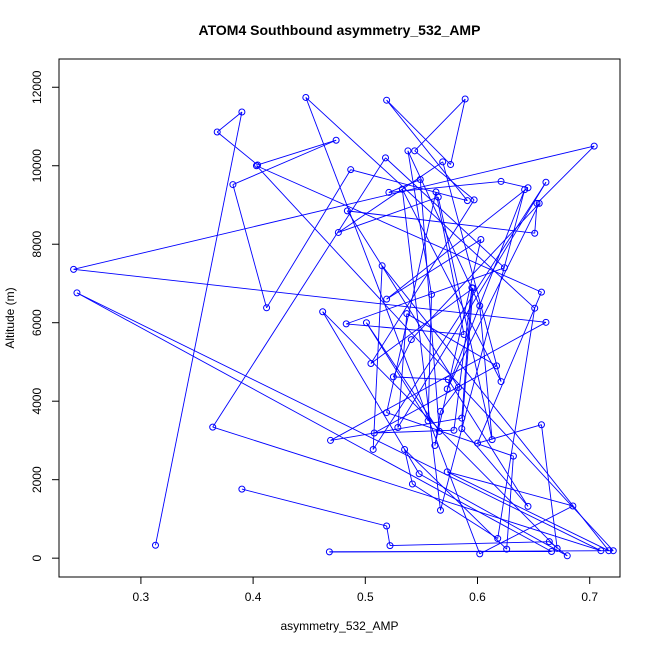 The height and width of the screenshot is (650, 650). I want to click on y-tick-label: 8000, so click(37, 244).